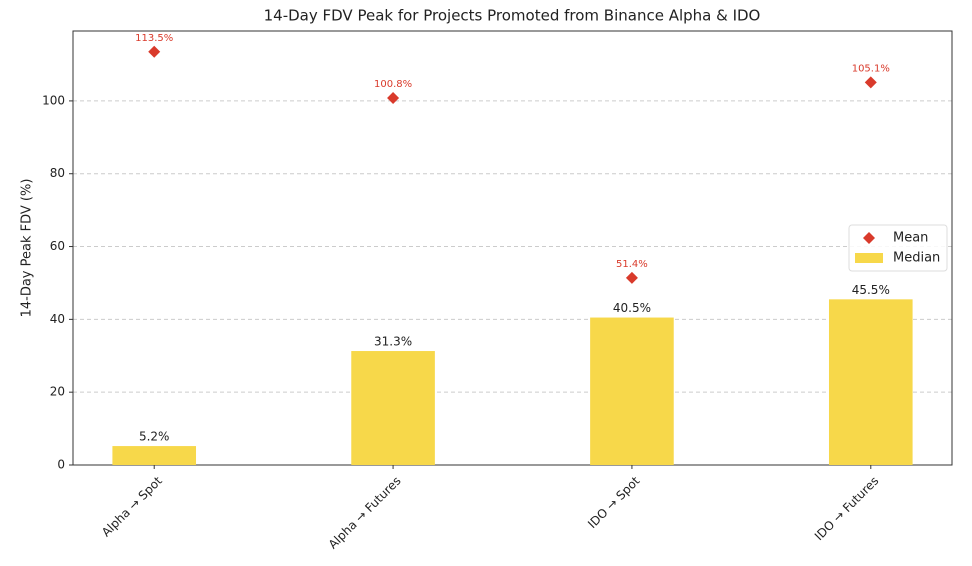 Image resolution: width=972 pixels, height=566 pixels. What do you see at coordinates (154, 437) in the screenshot?
I see `bar-value-label: 5.2%` at bounding box center [154, 437].